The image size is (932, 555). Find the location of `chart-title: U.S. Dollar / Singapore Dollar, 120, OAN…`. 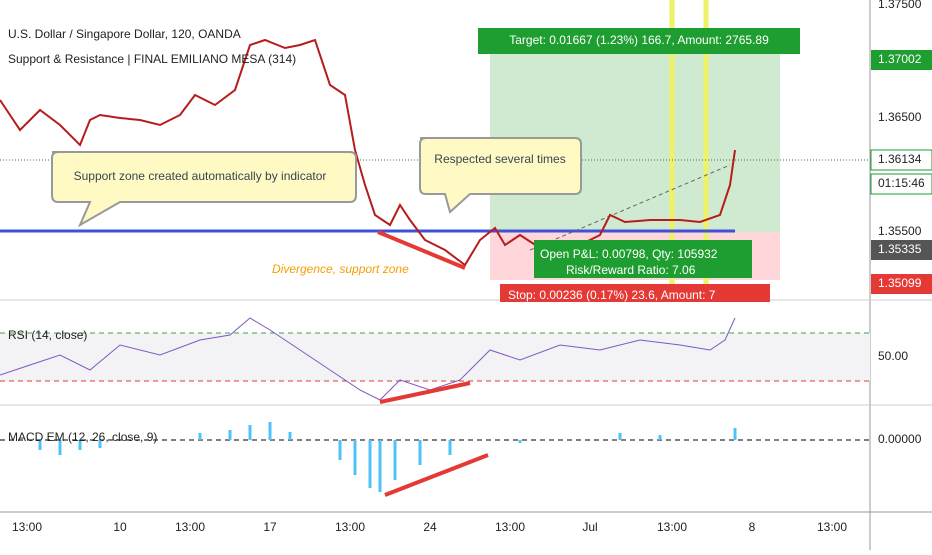

chart-title: U.S. Dollar / Singapore Dollar, 120, OAN… is located at coordinates (124, 34).